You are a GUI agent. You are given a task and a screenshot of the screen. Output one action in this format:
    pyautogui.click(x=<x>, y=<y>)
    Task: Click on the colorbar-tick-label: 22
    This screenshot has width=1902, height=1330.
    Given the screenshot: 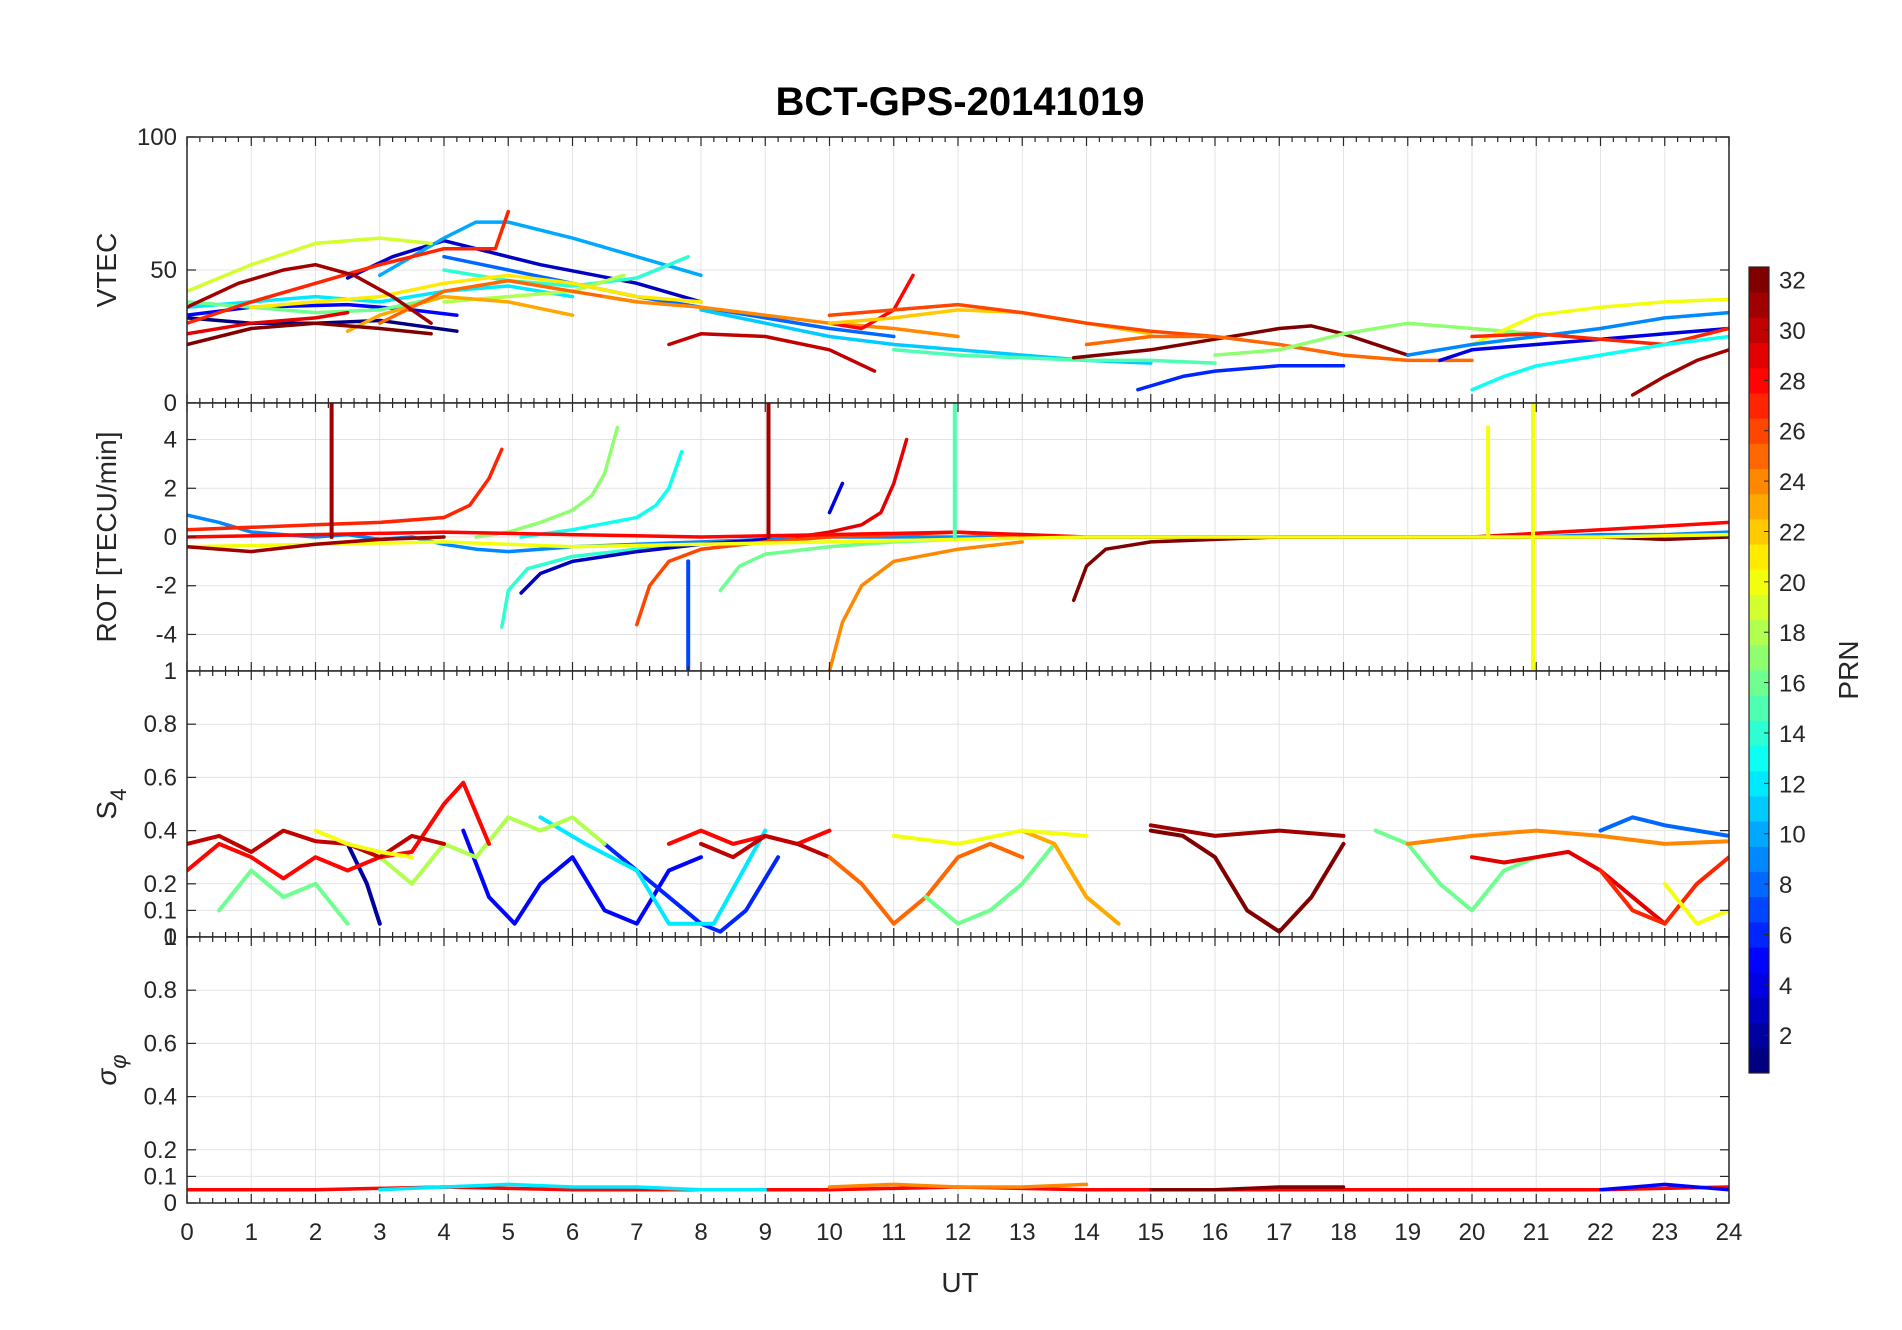 What is the action you would take?
    pyautogui.click(x=1792, y=532)
    